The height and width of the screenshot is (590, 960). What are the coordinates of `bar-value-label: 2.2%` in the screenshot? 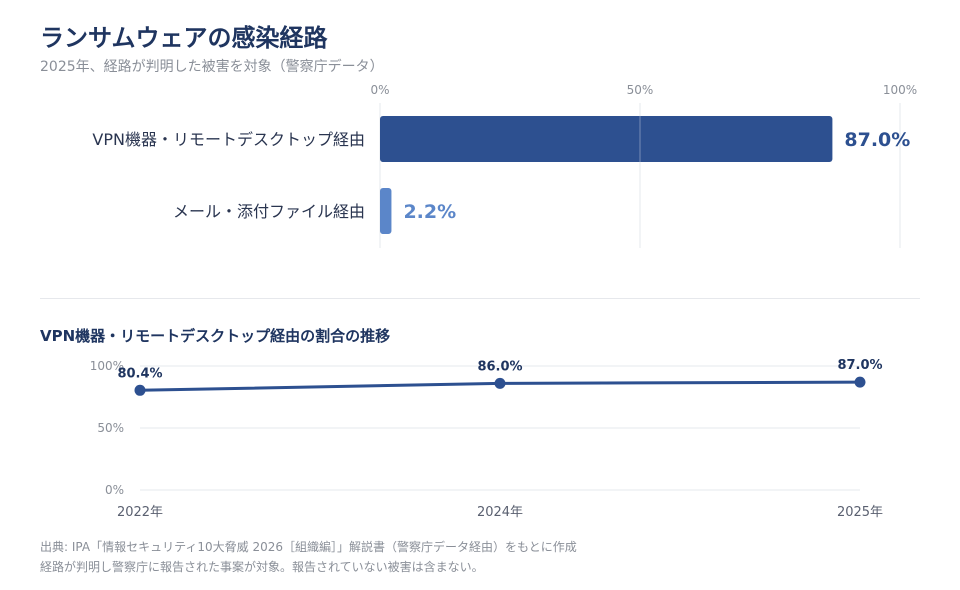 It's located at (429, 212).